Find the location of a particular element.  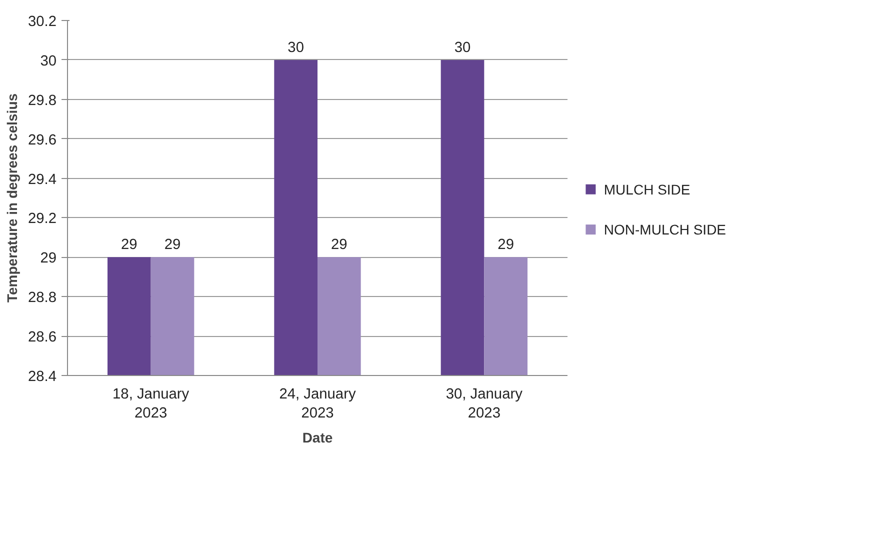

y-tick-label: 28.4 is located at coordinates (42, 377).